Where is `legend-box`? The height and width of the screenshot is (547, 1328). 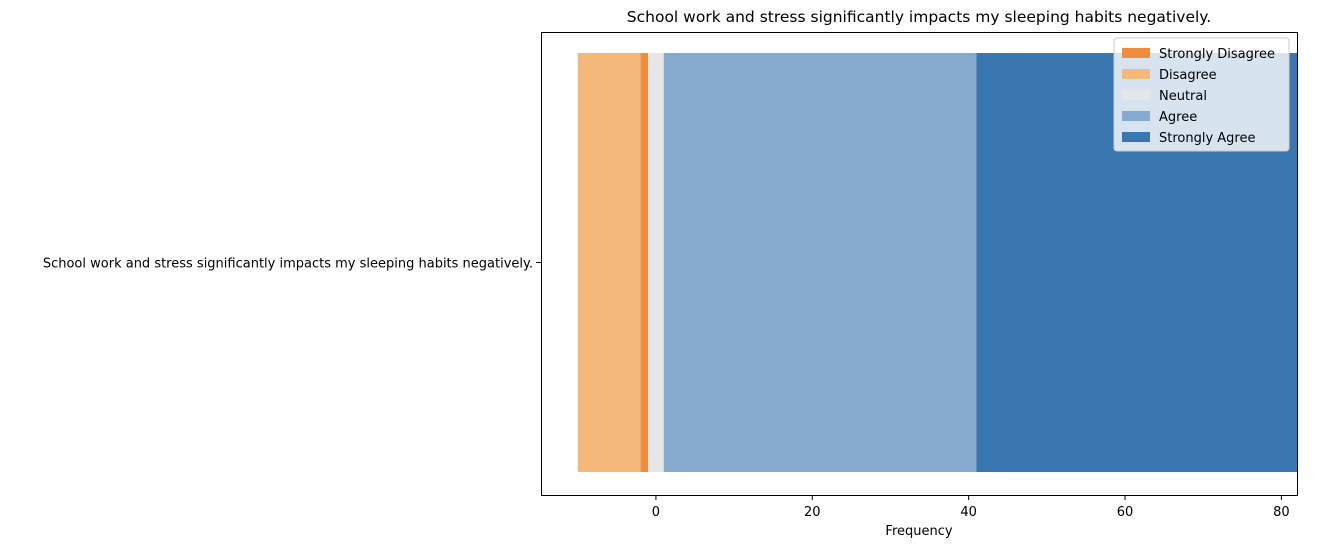
legend-box is located at coordinates (1201, 94).